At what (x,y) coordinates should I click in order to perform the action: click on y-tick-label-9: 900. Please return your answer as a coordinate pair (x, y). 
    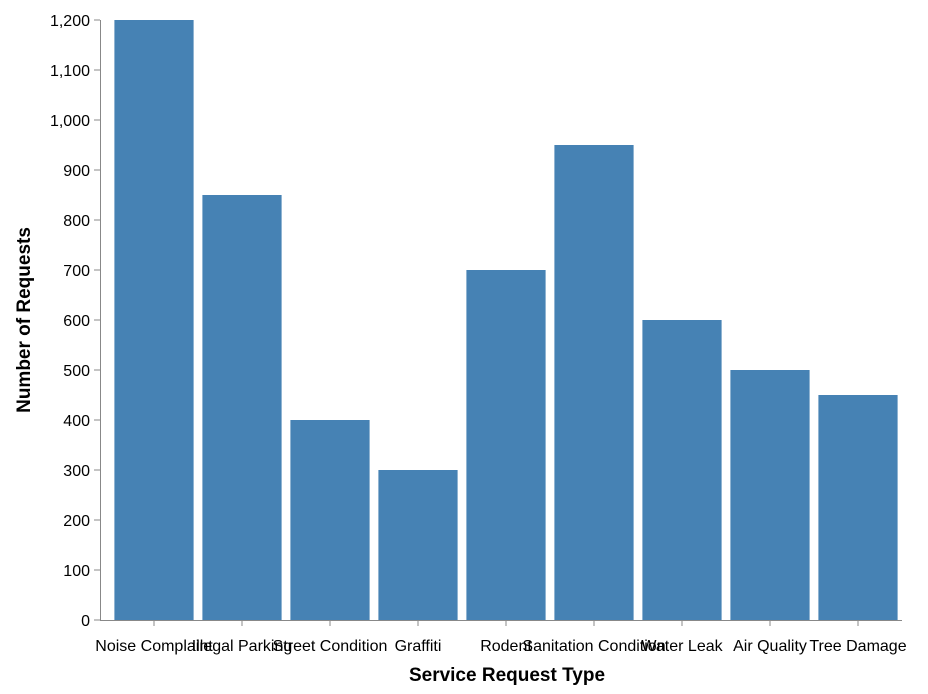
    Looking at the image, I should click on (76, 171).